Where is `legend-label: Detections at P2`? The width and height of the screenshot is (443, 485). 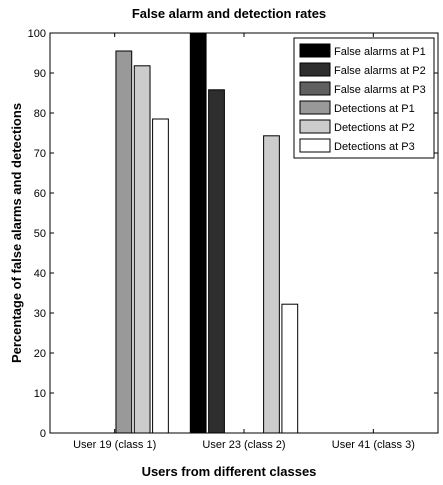
legend-label: Detections at P2 is located at coordinates (374, 128).